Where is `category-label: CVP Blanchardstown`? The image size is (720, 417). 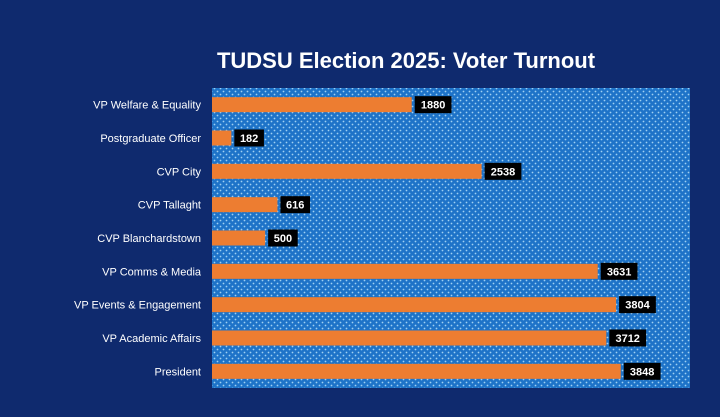 category-label: CVP Blanchardstown is located at coordinates (149, 239).